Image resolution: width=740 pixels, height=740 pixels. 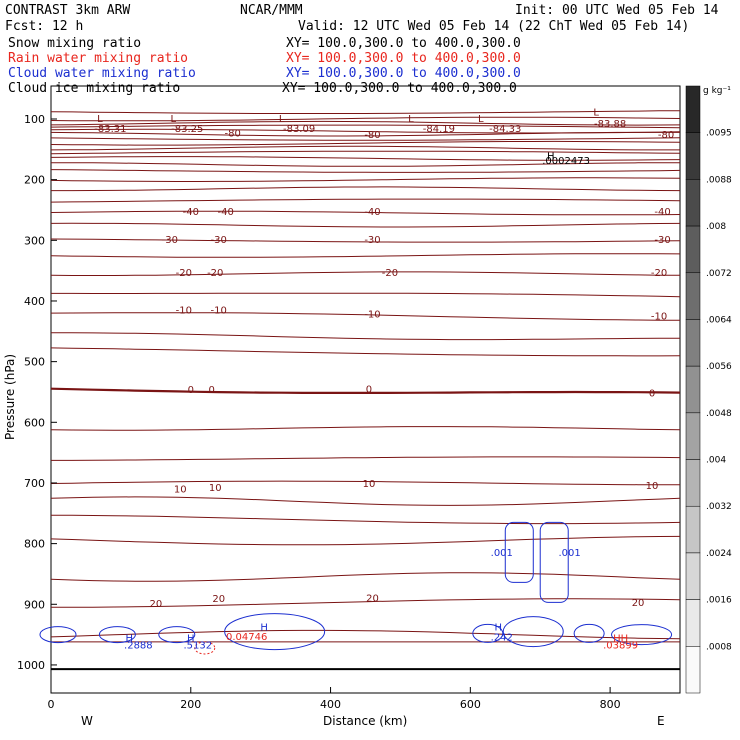 I want to click on x-axis-label: Distance (km), so click(x=365, y=721).